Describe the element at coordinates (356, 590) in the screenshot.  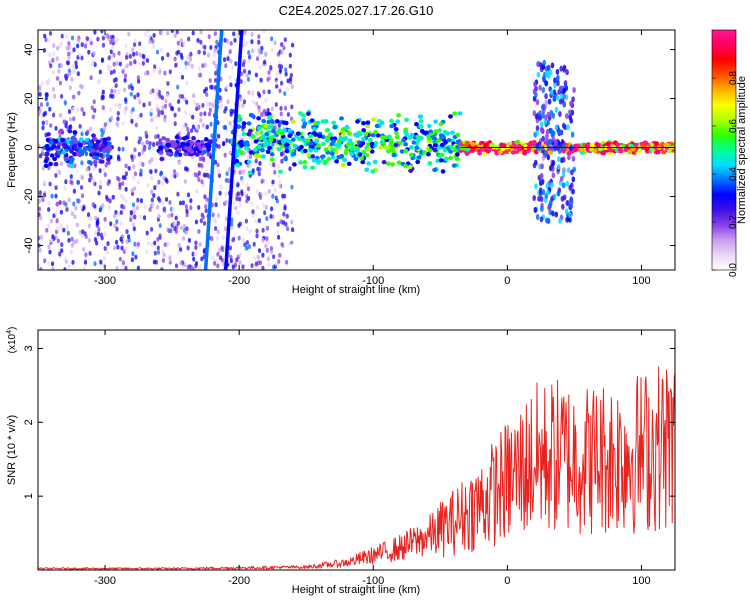
I see `snr-x-label: Height of straight line (km)` at that location.